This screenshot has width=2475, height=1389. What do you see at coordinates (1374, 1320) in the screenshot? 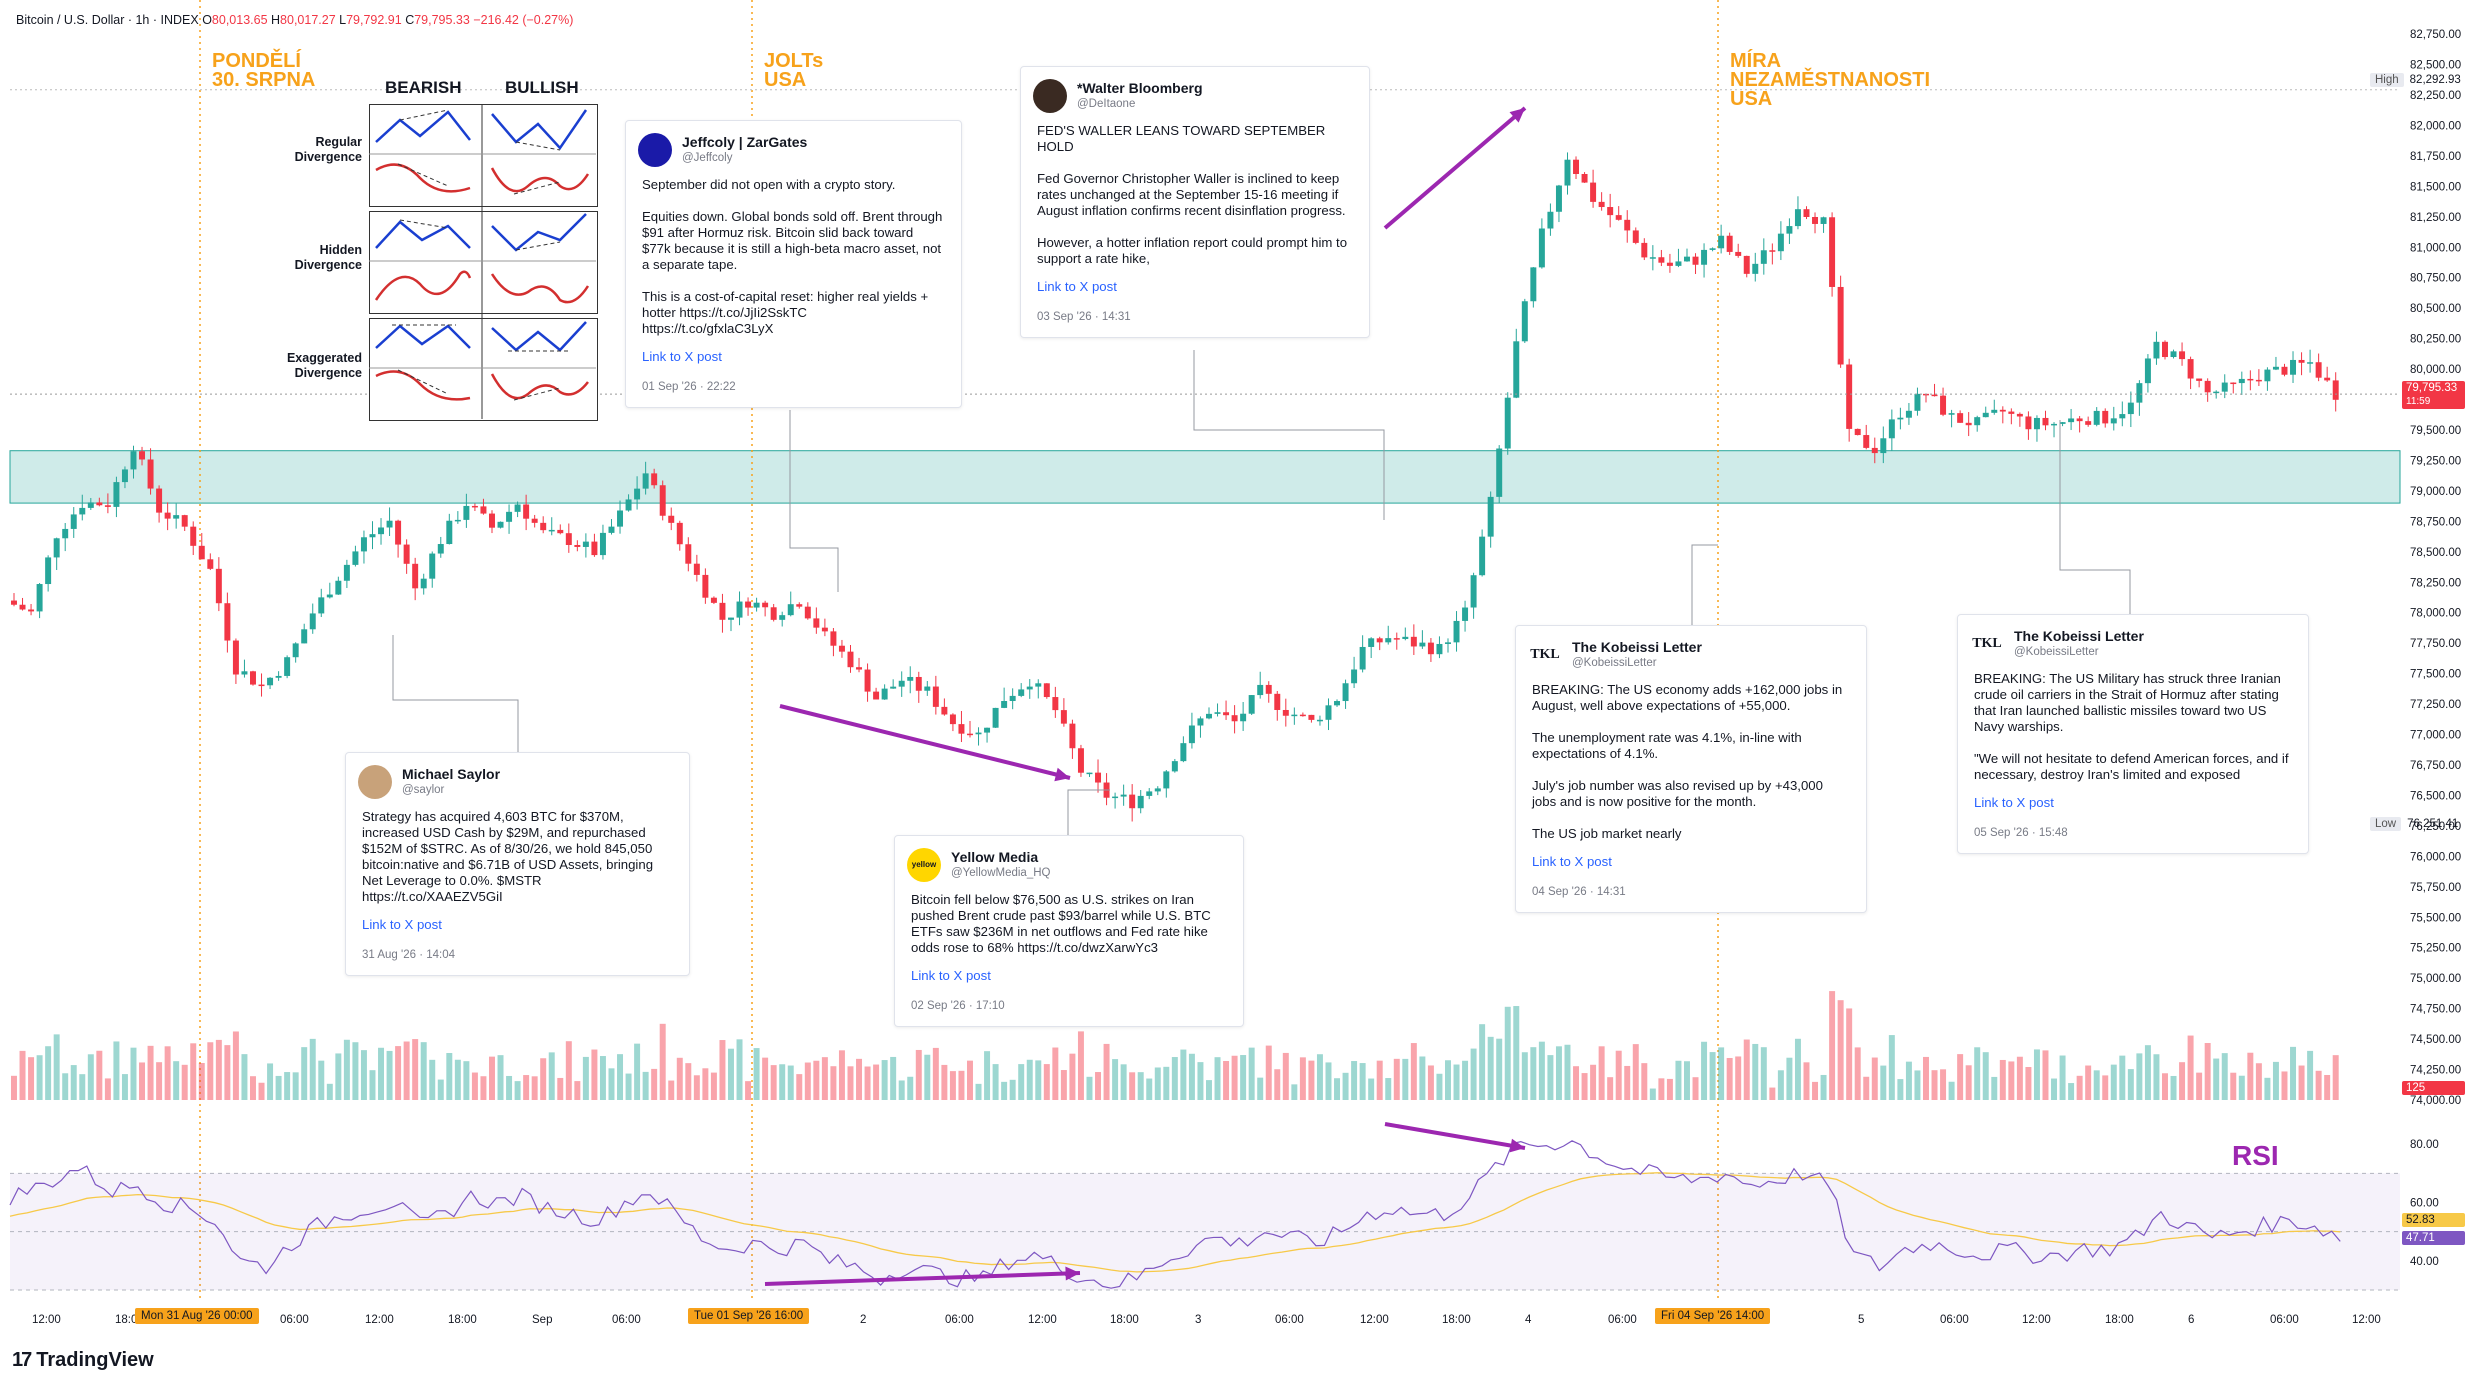
I see `time-tick: 12:00` at bounding box center [1374, 1320].